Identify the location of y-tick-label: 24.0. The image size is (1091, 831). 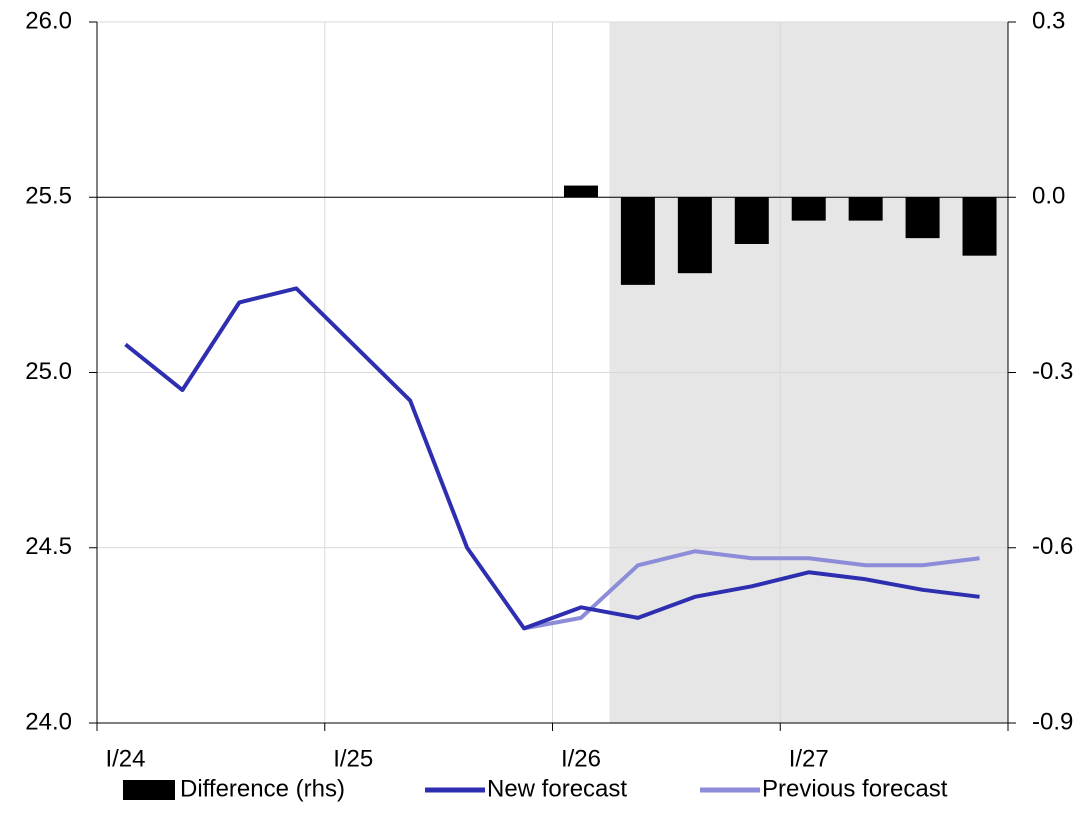
(48, 721).